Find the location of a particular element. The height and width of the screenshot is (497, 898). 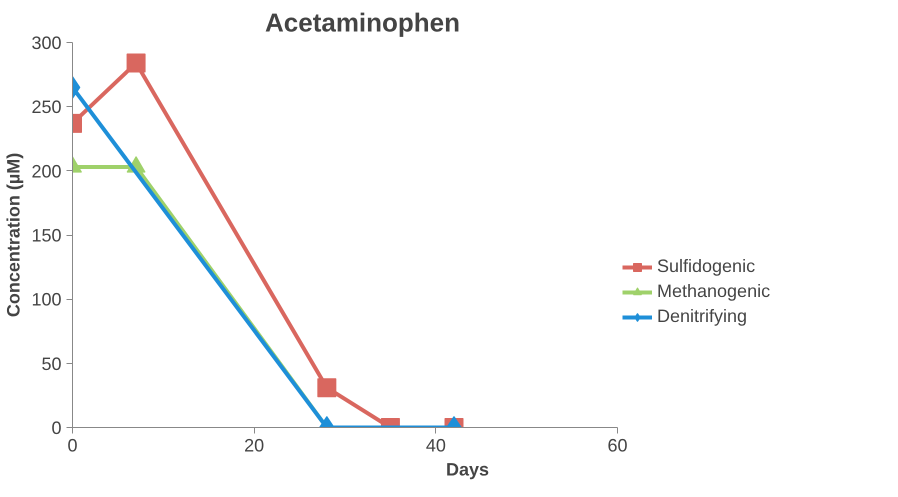

legend-label: Denitrifying is located at coordinates (702, 316).